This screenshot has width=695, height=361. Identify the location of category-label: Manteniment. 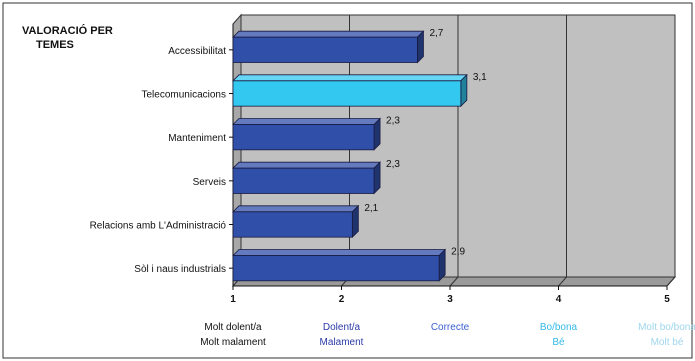
(197, 138).